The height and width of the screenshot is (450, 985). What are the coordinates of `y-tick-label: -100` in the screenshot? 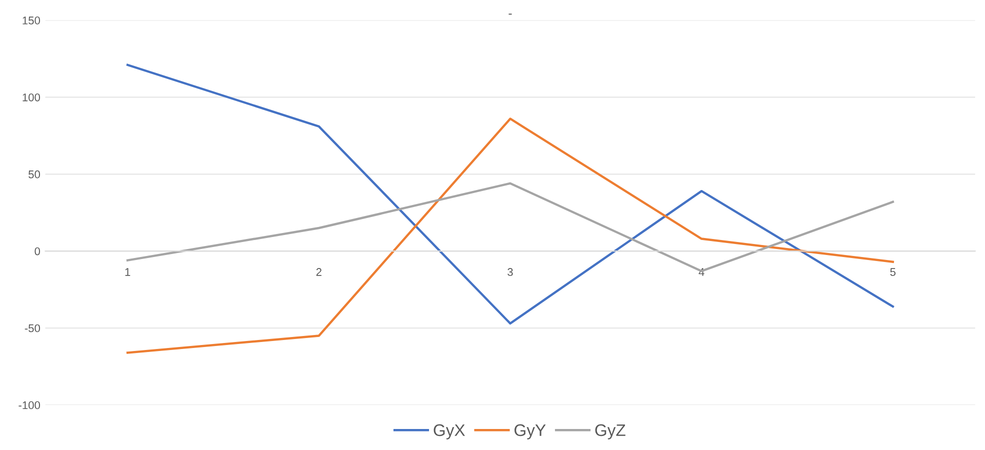 It's located at (29, 405).